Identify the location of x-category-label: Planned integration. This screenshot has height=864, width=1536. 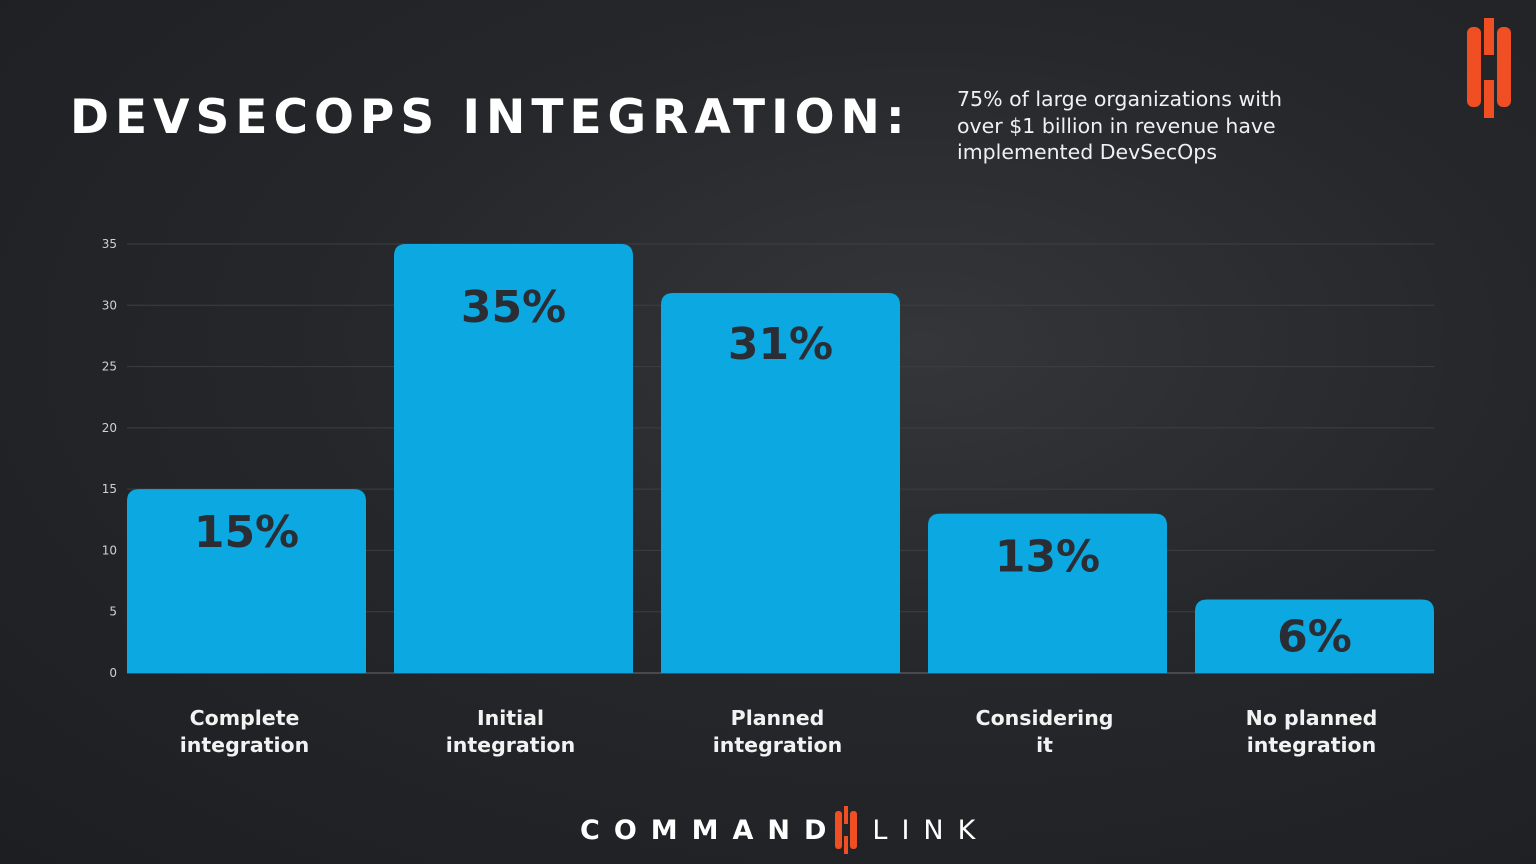
(777, 732).